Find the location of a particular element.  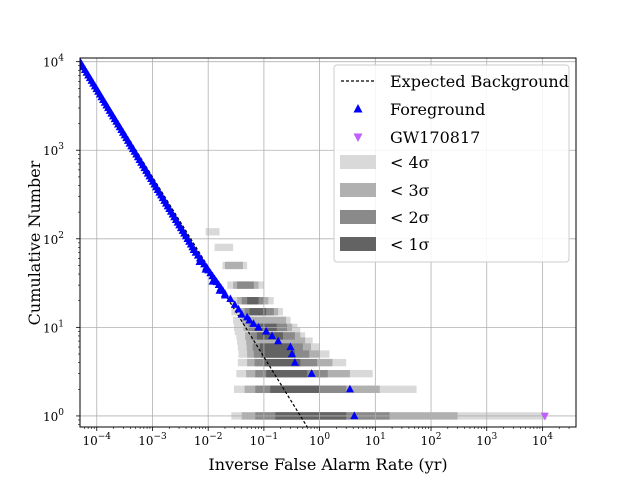

x-tick-label-3: 10⁻¹ is located at coordinates (264, 440).